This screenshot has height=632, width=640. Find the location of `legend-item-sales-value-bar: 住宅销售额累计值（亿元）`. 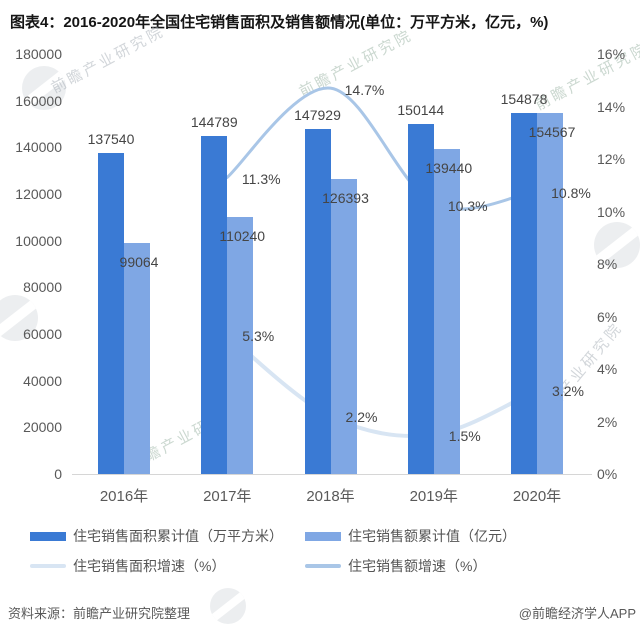

legend-item-sales-value-bar: 住宅销售额累计值（亿元） is located at coordinates (410, 536).